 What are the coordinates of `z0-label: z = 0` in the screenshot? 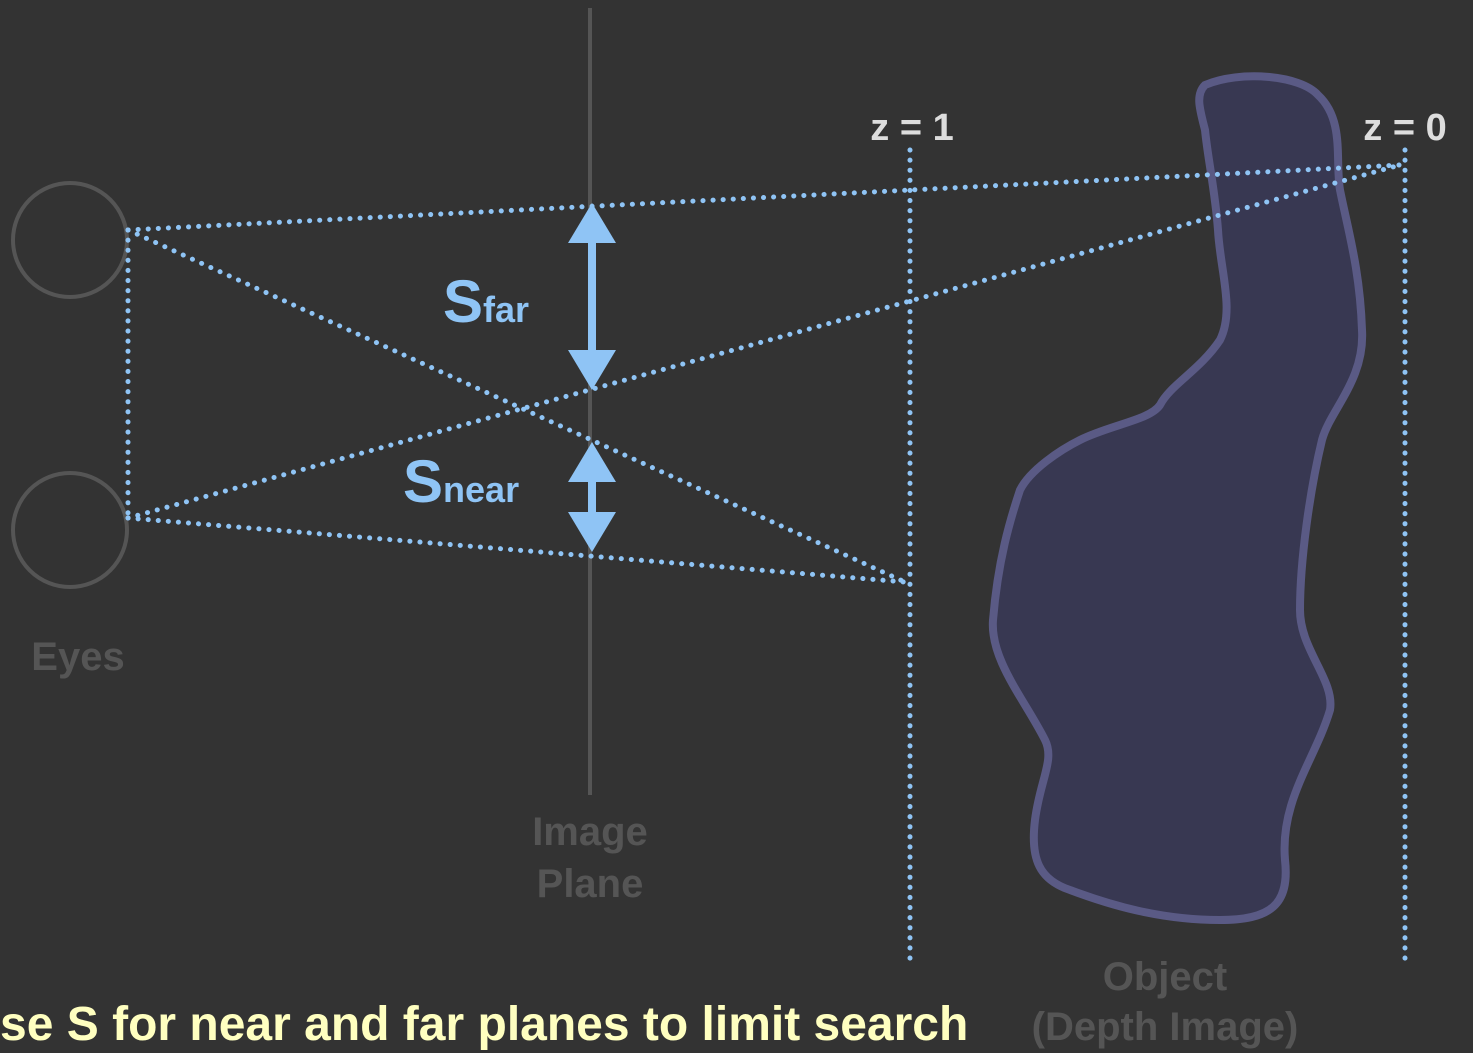 It's located at (1404, 128).